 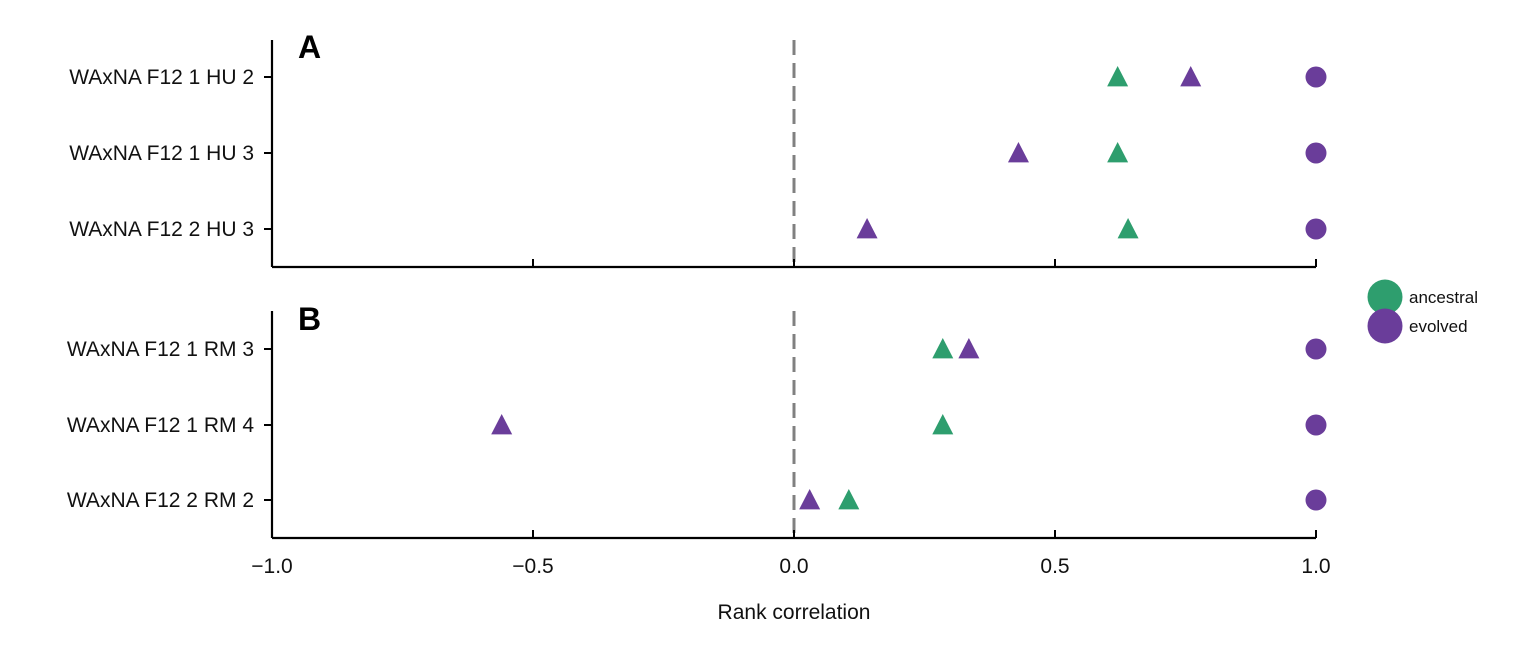 What do you see at coordinates (532, 566) in the screenshot?
I see `x-tick-label: −0.5` at bounding box center [532, 566].